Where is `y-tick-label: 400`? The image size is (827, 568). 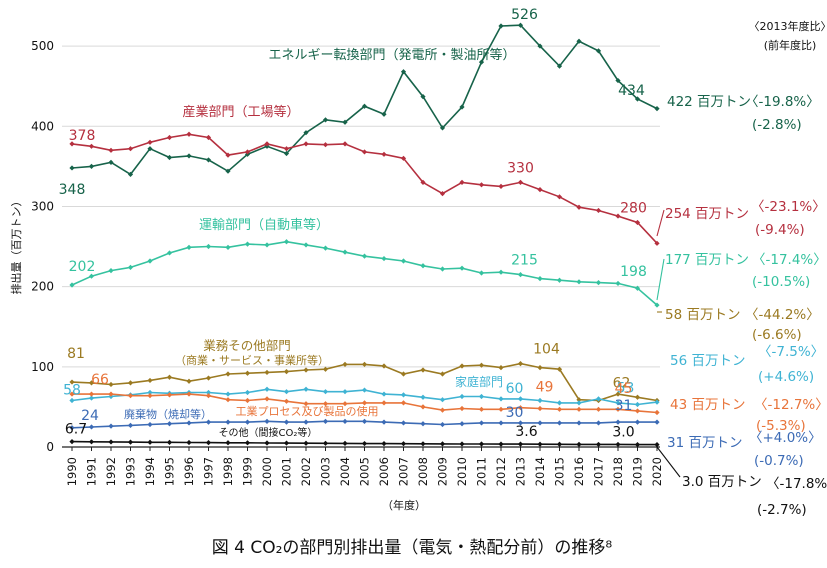
y-tick-label: 400 is located at coordinates (42, 126).